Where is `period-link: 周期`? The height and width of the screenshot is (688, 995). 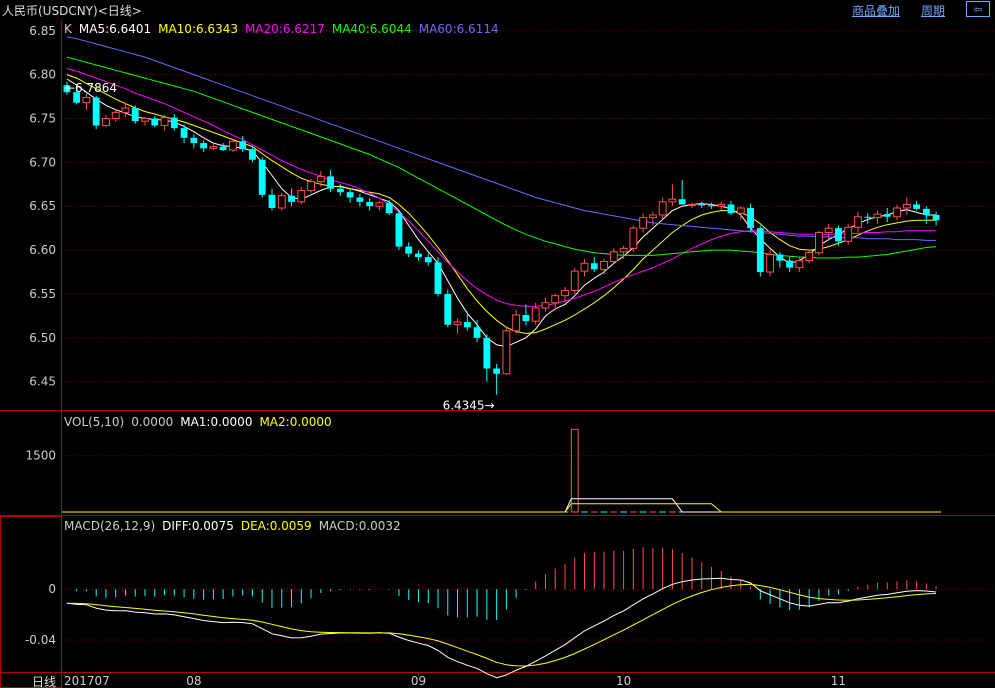 period-link: 周期 is located at coordinates (933, 11).